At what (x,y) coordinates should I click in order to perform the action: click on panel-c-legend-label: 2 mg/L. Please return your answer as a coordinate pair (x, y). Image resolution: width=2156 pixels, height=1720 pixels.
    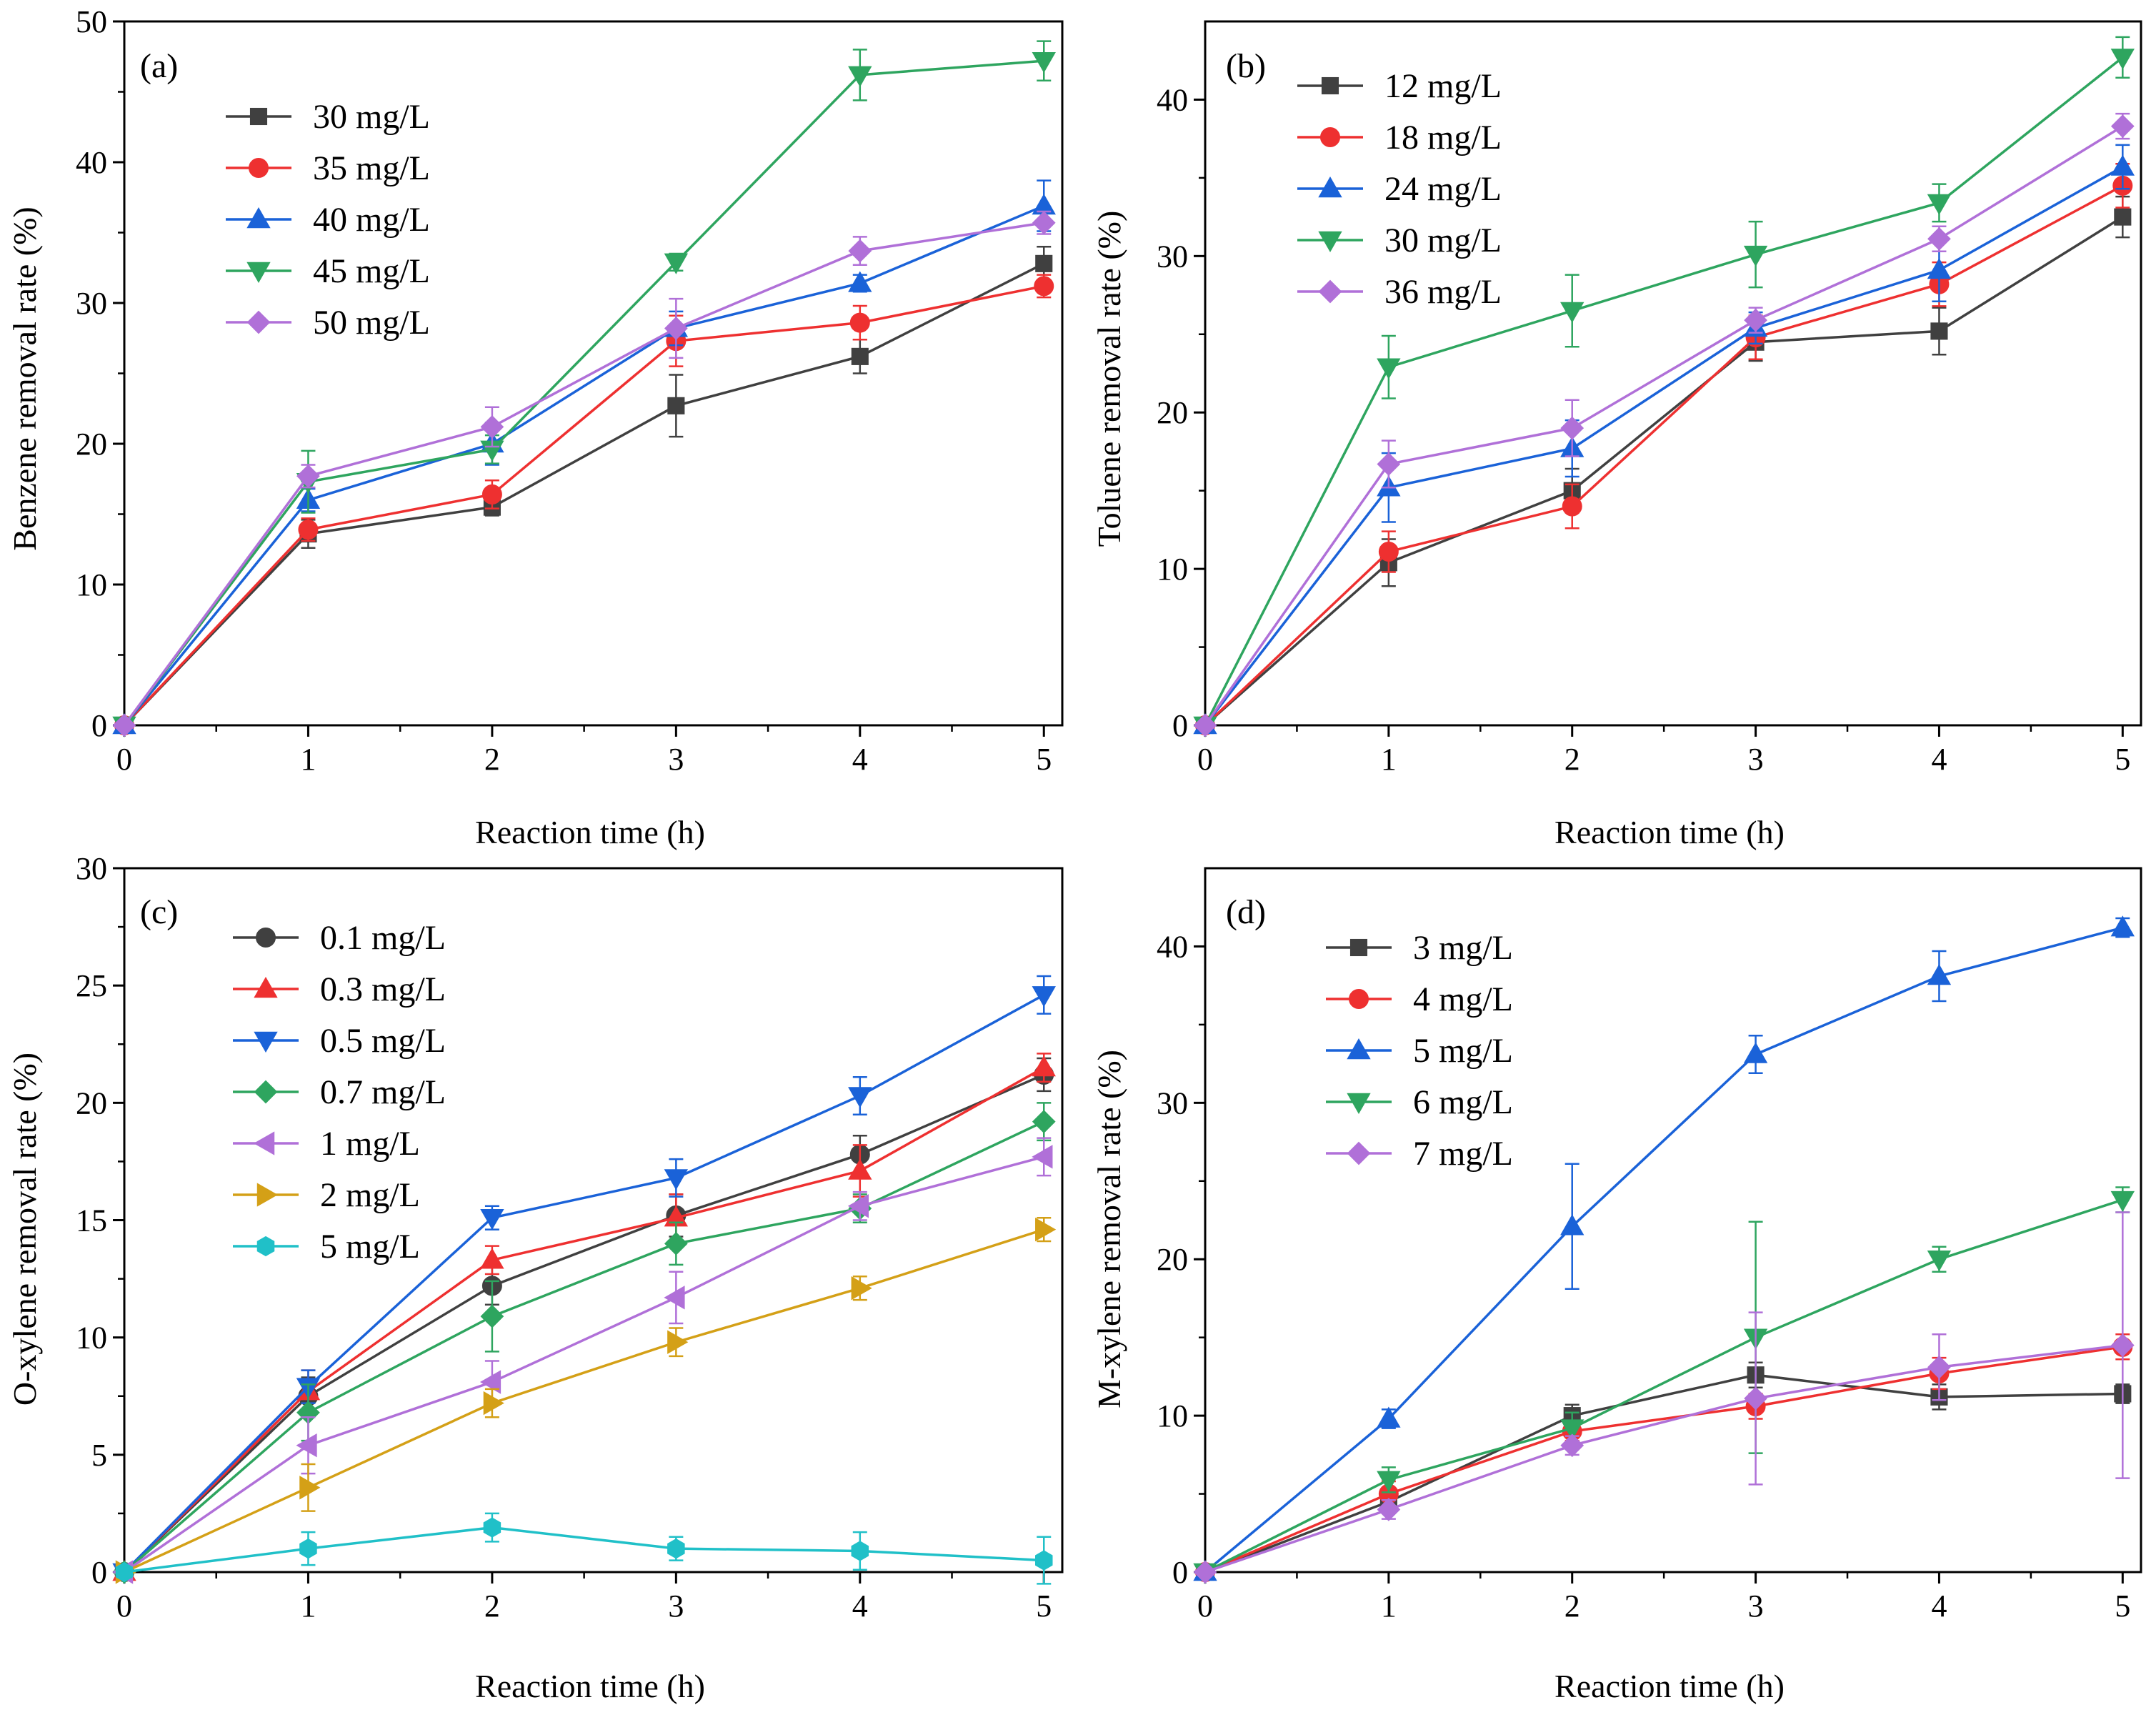
    Looking at the image, I should click on (370, 1195).